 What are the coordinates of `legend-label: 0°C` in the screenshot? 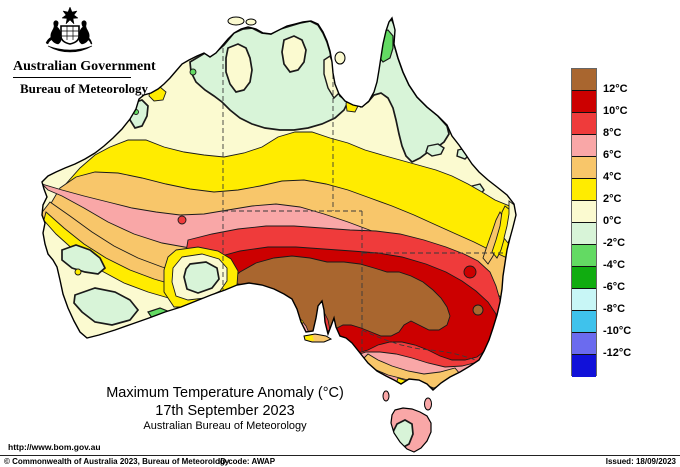 It's located at (612, 221).